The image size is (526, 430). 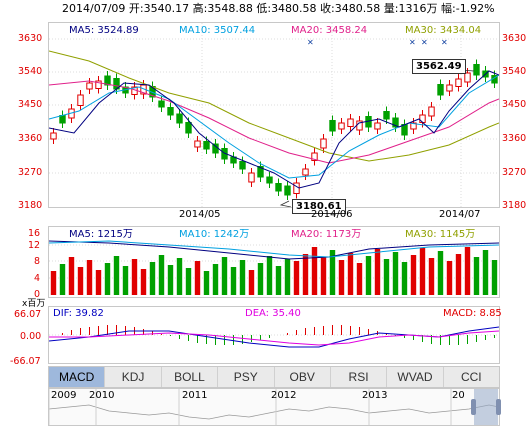 What do you see at coordinates (94, 8) in the screenshot?
I see `quote-date: 2014/07/09` at bounding box center [94, 8].